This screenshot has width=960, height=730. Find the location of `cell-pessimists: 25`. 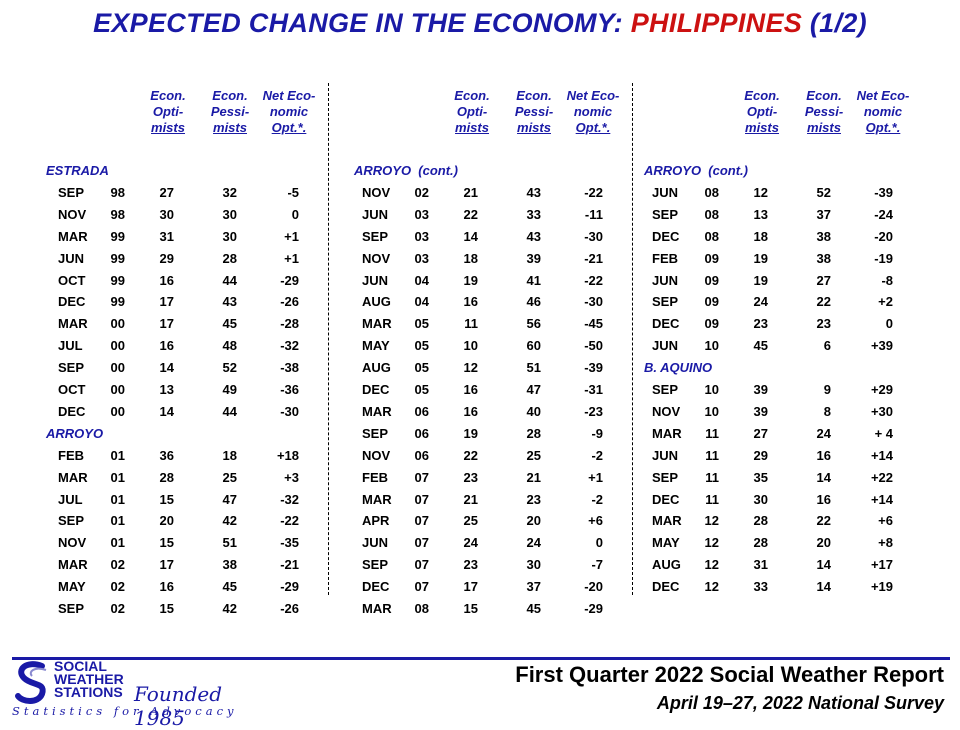

cell-pessimists: 25 is located at coordinates (229, 477).